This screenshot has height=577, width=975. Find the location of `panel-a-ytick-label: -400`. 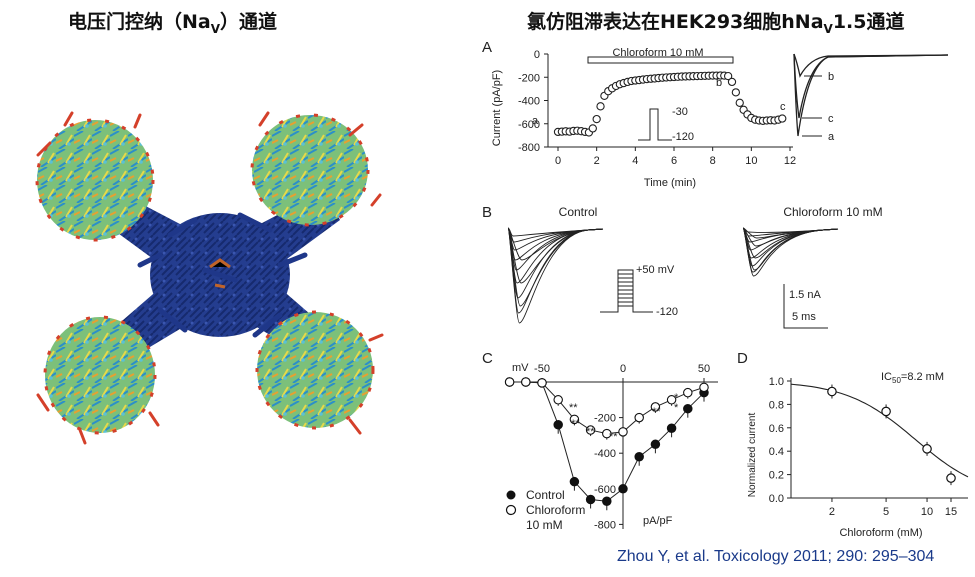

panel-a-ytick-label: -400 is located at coordinates (529, 102).